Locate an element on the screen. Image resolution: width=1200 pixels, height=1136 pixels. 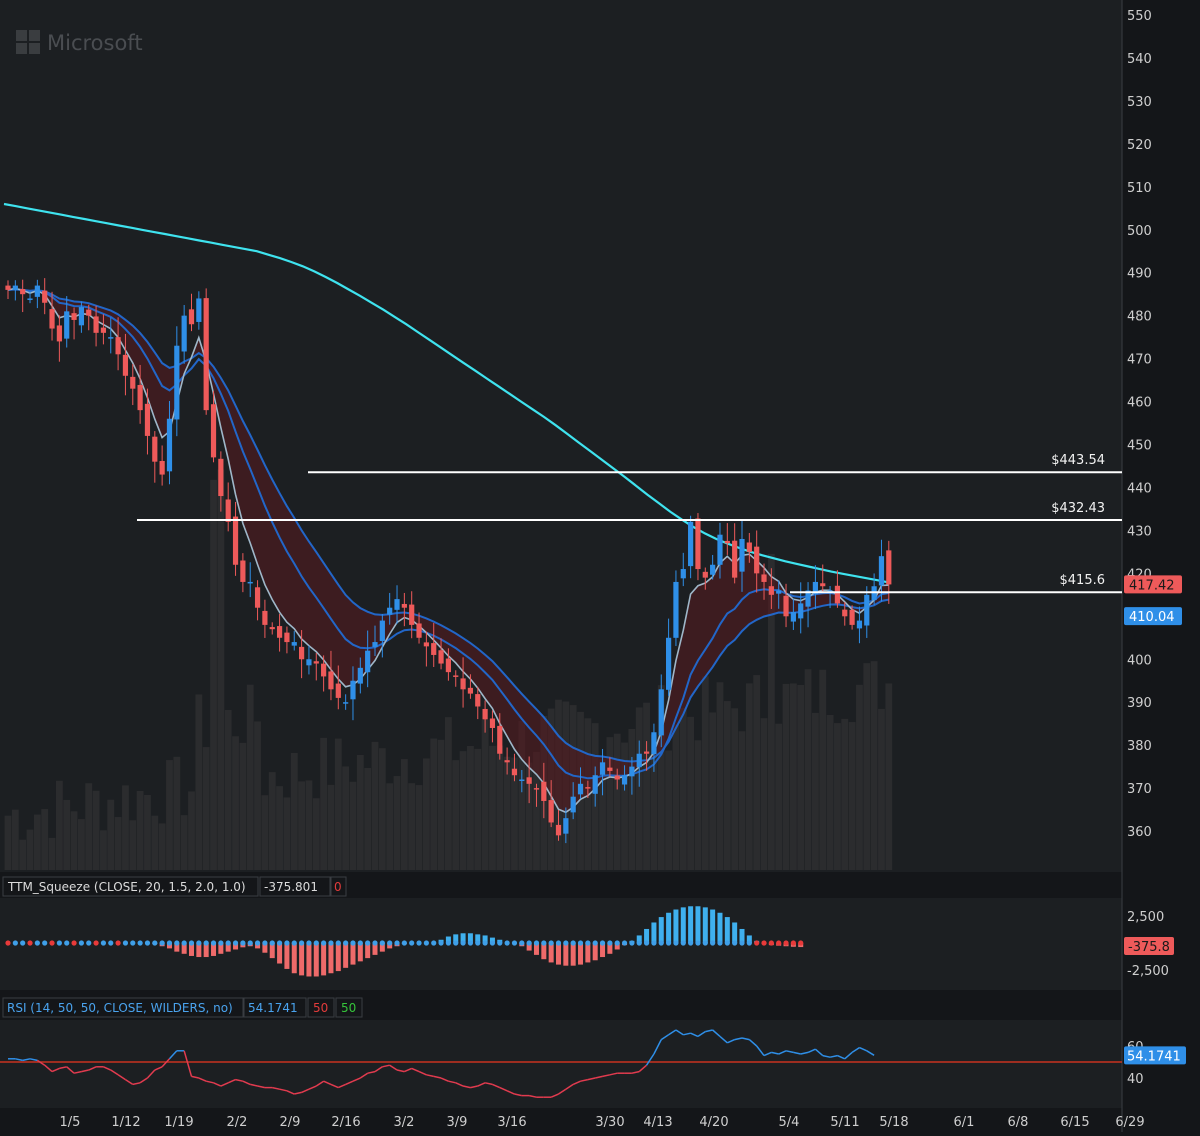
price-tick-label: 510 is located at coordinates (1139, 188).